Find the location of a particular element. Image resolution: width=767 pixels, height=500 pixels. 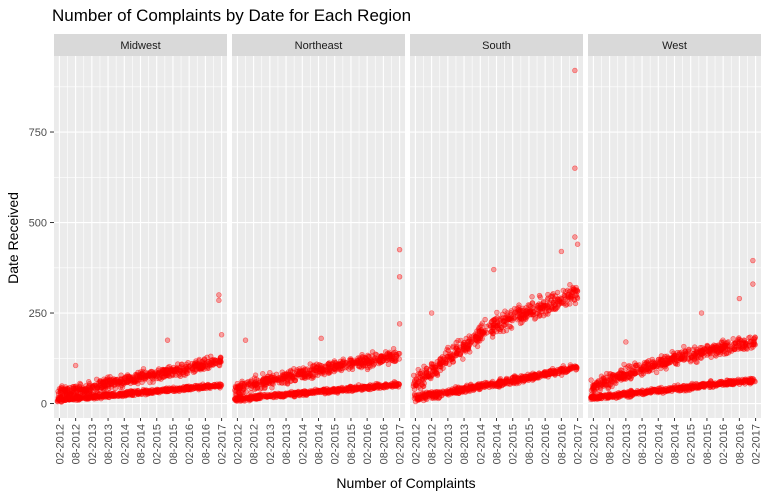

y-axis-title: Date Received is located at coordinates (13, 238).